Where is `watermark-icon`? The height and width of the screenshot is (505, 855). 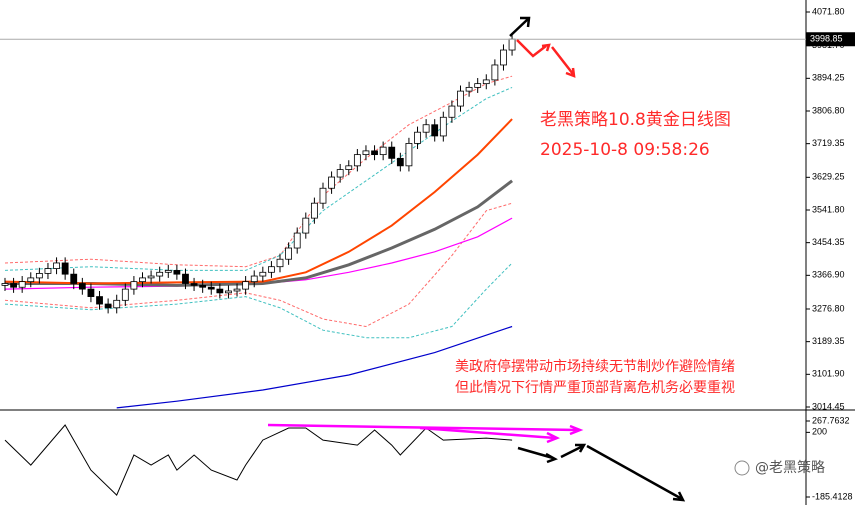 watermark-icon is located at coordinates (742, 468).